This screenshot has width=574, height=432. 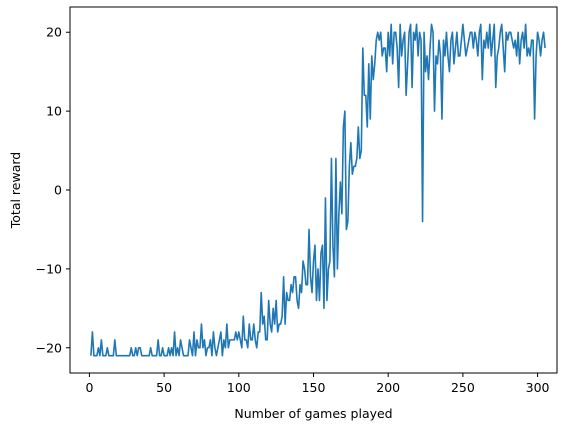 What do you see at coordinates (54, 32) in the screenshot?
I see `y-tick-label: 20` at bounding box center [54, 32].